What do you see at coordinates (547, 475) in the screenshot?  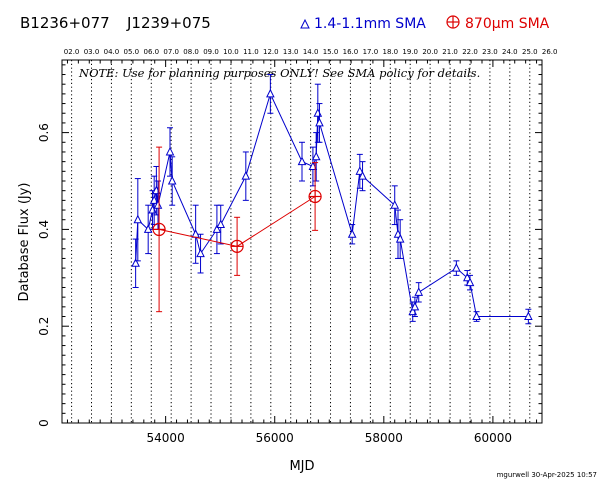 I see `footer-credit: mgurwell 30-Apr-2025 10:57` at bounding box center [547, 475].